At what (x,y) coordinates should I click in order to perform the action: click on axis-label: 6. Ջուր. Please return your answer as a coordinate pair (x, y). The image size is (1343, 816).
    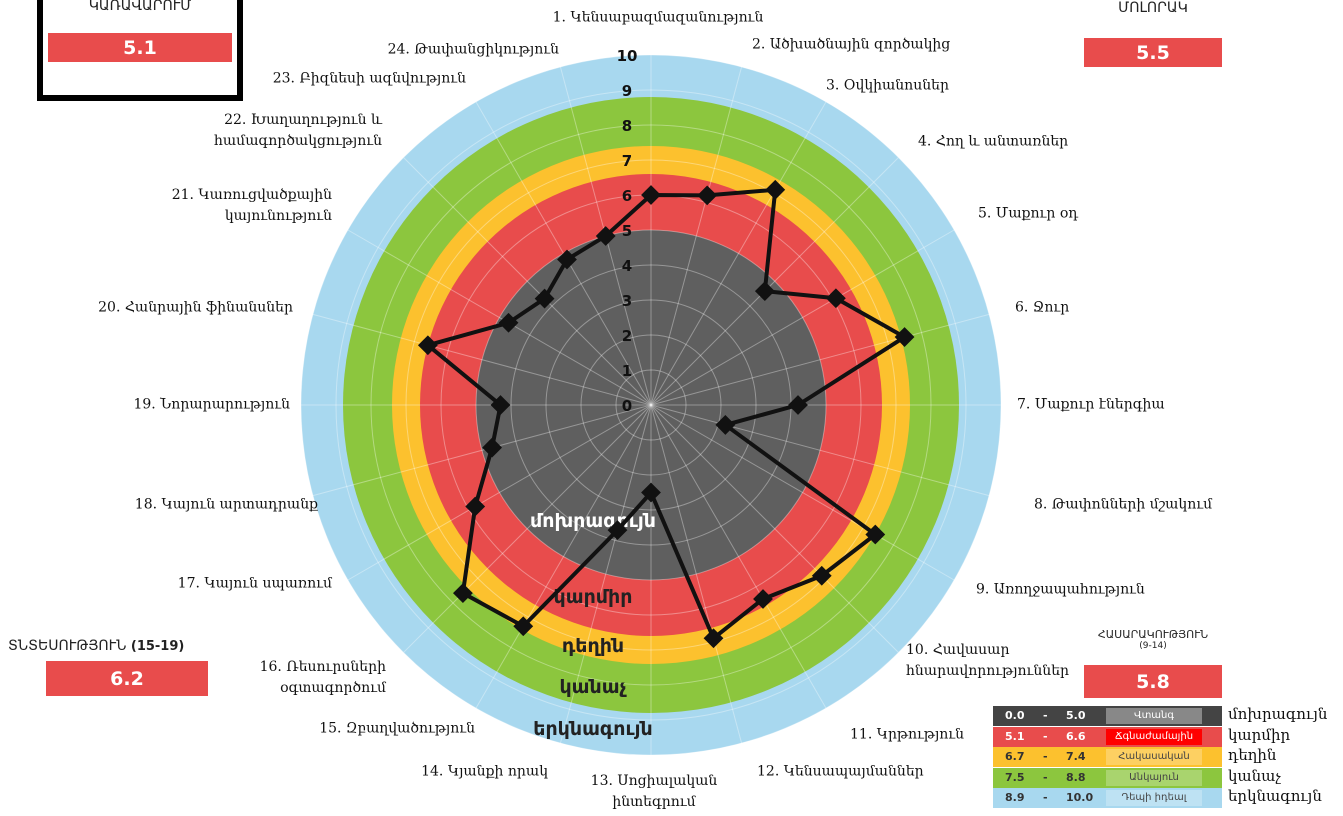
    Looking at the image, I should click on (1042, 307).